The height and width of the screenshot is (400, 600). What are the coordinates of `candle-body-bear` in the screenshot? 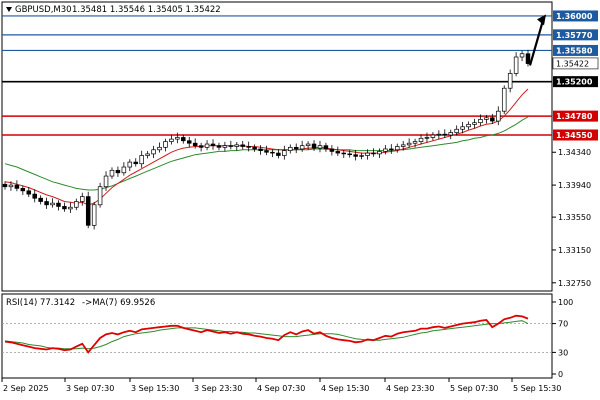 It's located at (278, 154).